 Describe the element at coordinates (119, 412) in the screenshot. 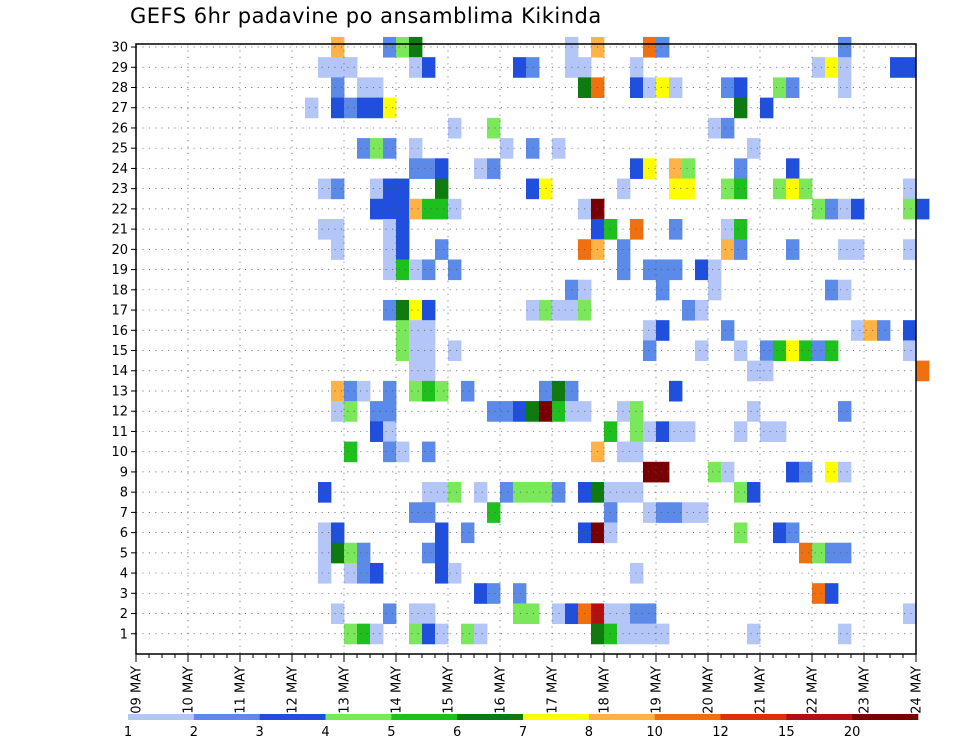

I see `y-tick-label: 12` at that location.